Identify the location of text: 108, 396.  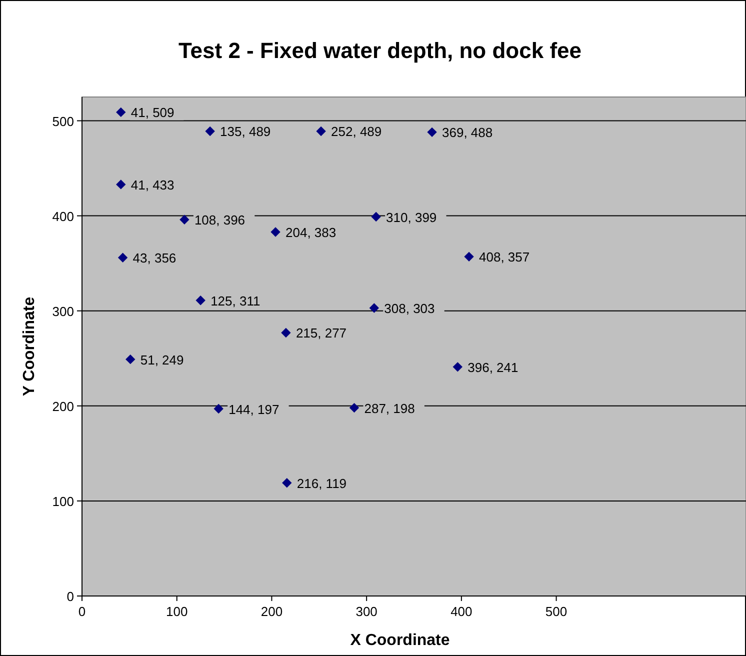
(220, 220).